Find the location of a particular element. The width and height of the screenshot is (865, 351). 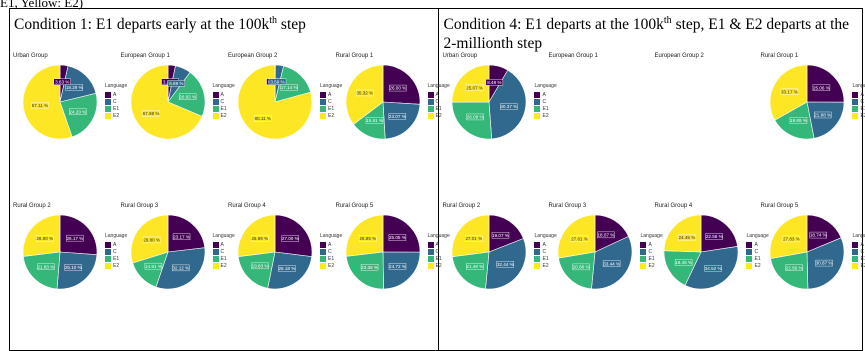

pie-data-label: 26.00 % is located at coordinates (397, 88).